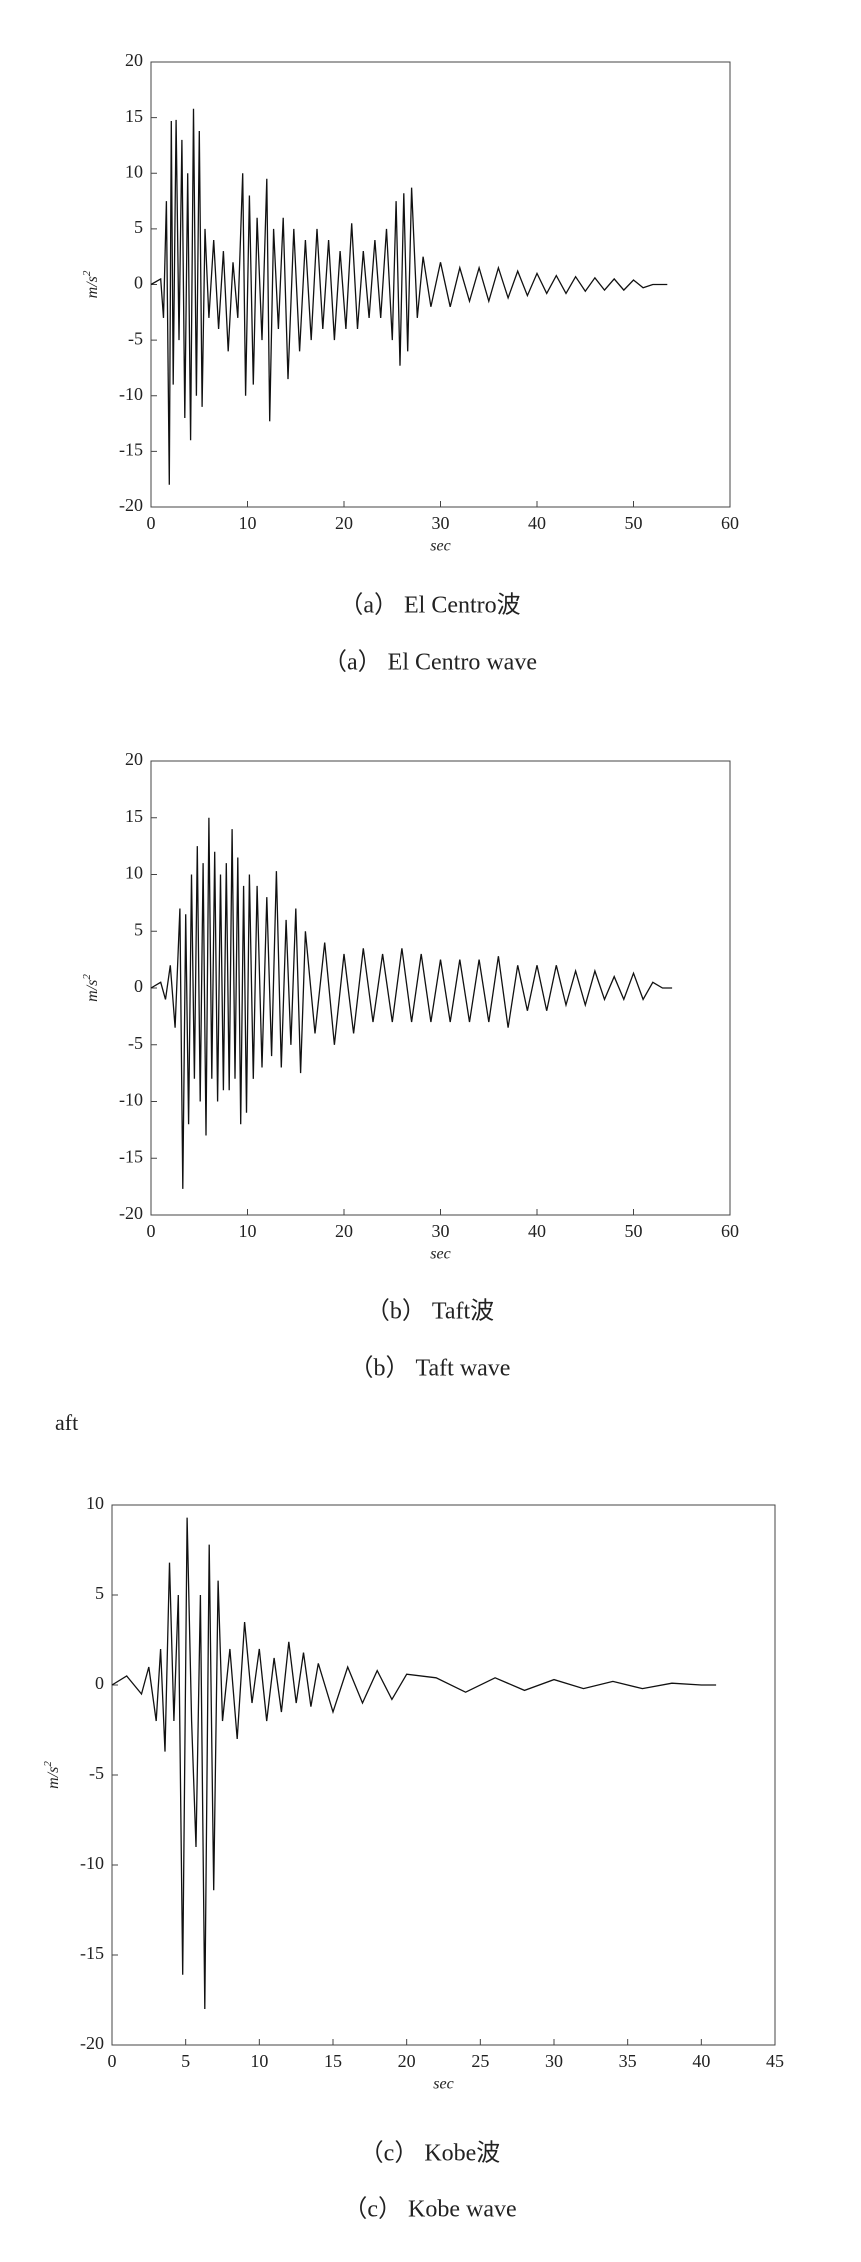  Describe the element at coordinates (430, 1369) in the screenshot. I see `caption: （b） Taft wave` at that location.